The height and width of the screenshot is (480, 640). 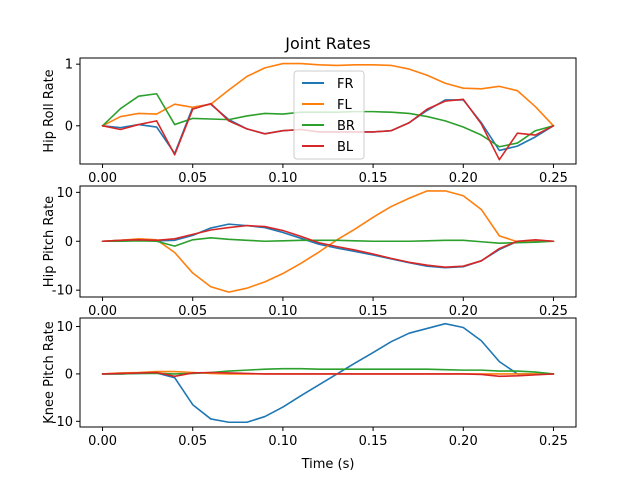 I want to click on legend-label-fl: FL, so click(x=344, y=105).